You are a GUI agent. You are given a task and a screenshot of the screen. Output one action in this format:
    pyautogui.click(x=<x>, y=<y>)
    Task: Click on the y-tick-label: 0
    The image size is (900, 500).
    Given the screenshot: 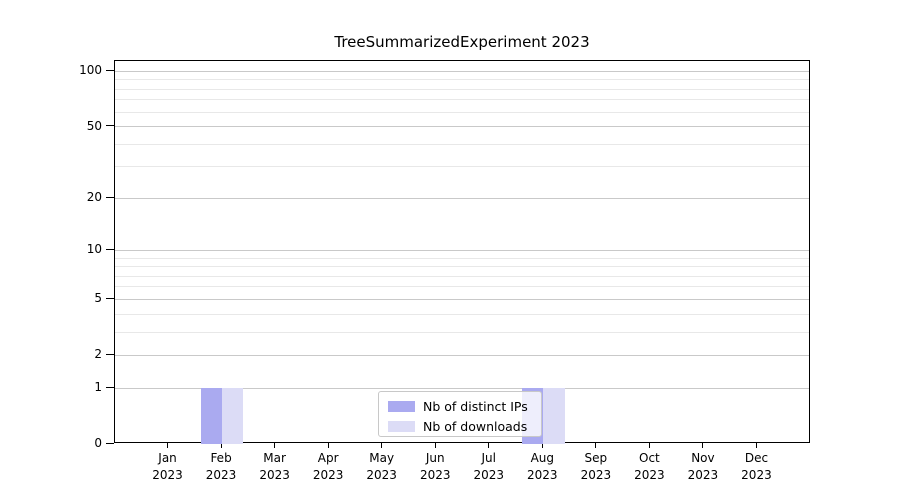 What is the action you would take?
    pyautogui.click(x=98, y=443)
    